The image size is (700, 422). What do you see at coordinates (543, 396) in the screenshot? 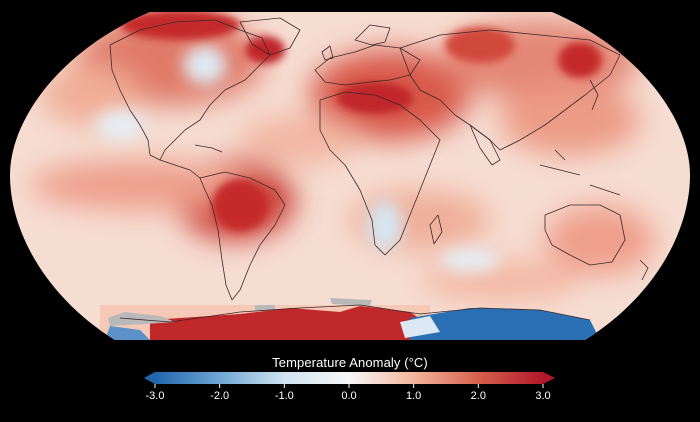
I see `colorbar-tick-label: 3.0` at bounding box center [543, 396].